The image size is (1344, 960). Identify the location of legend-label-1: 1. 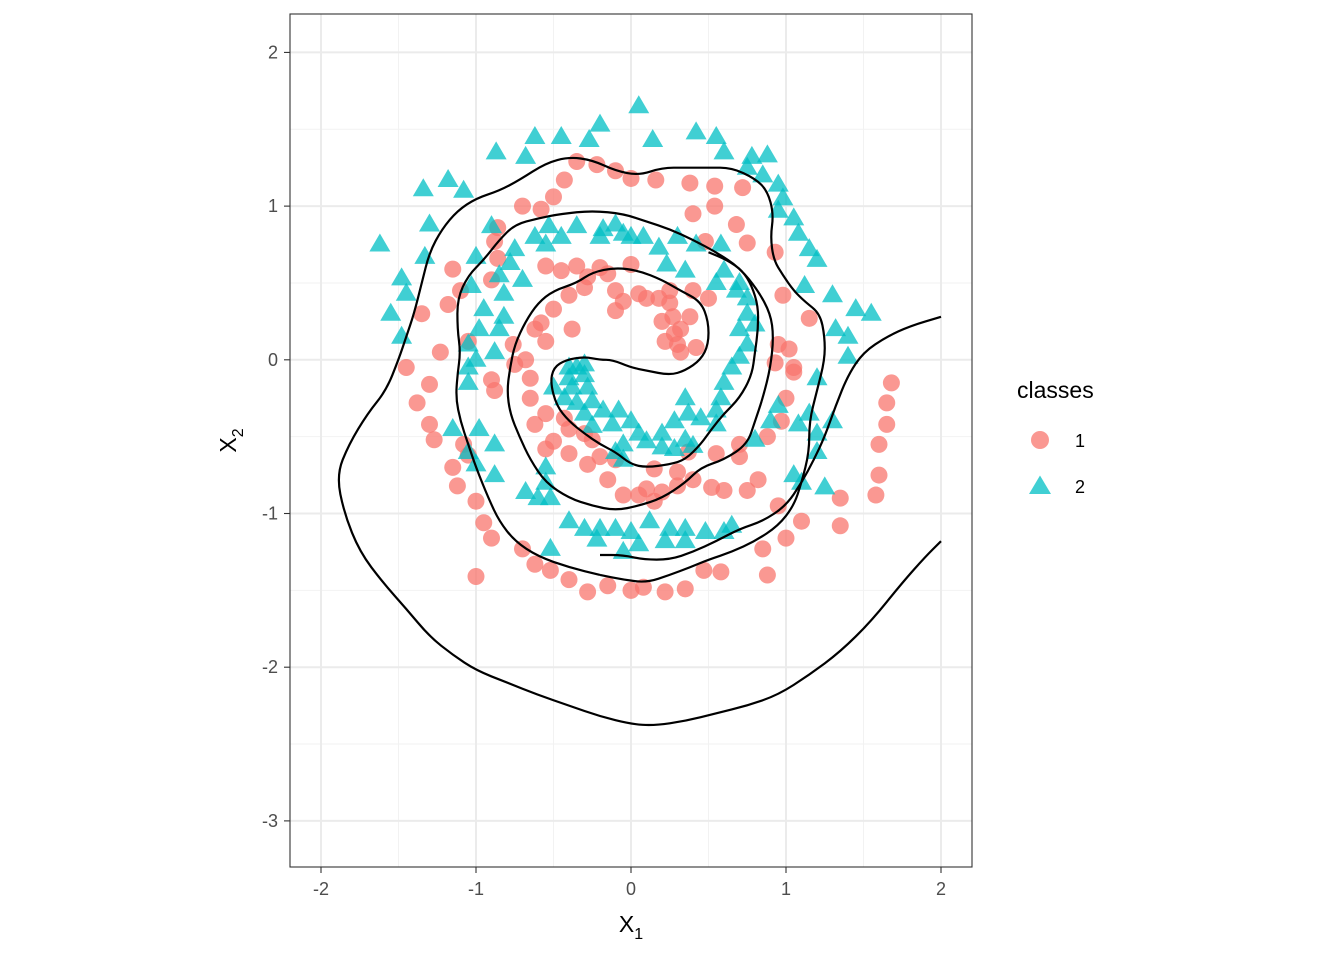
(1080, 441).